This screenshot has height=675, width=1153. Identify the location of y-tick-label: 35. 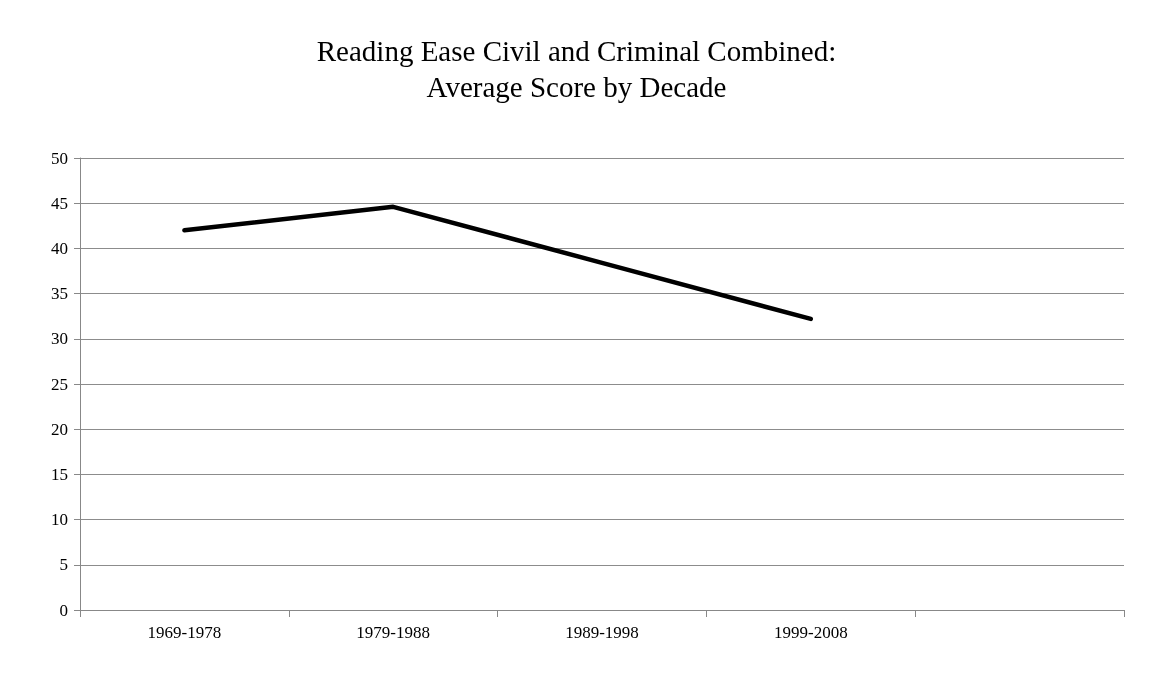
(59, 294).